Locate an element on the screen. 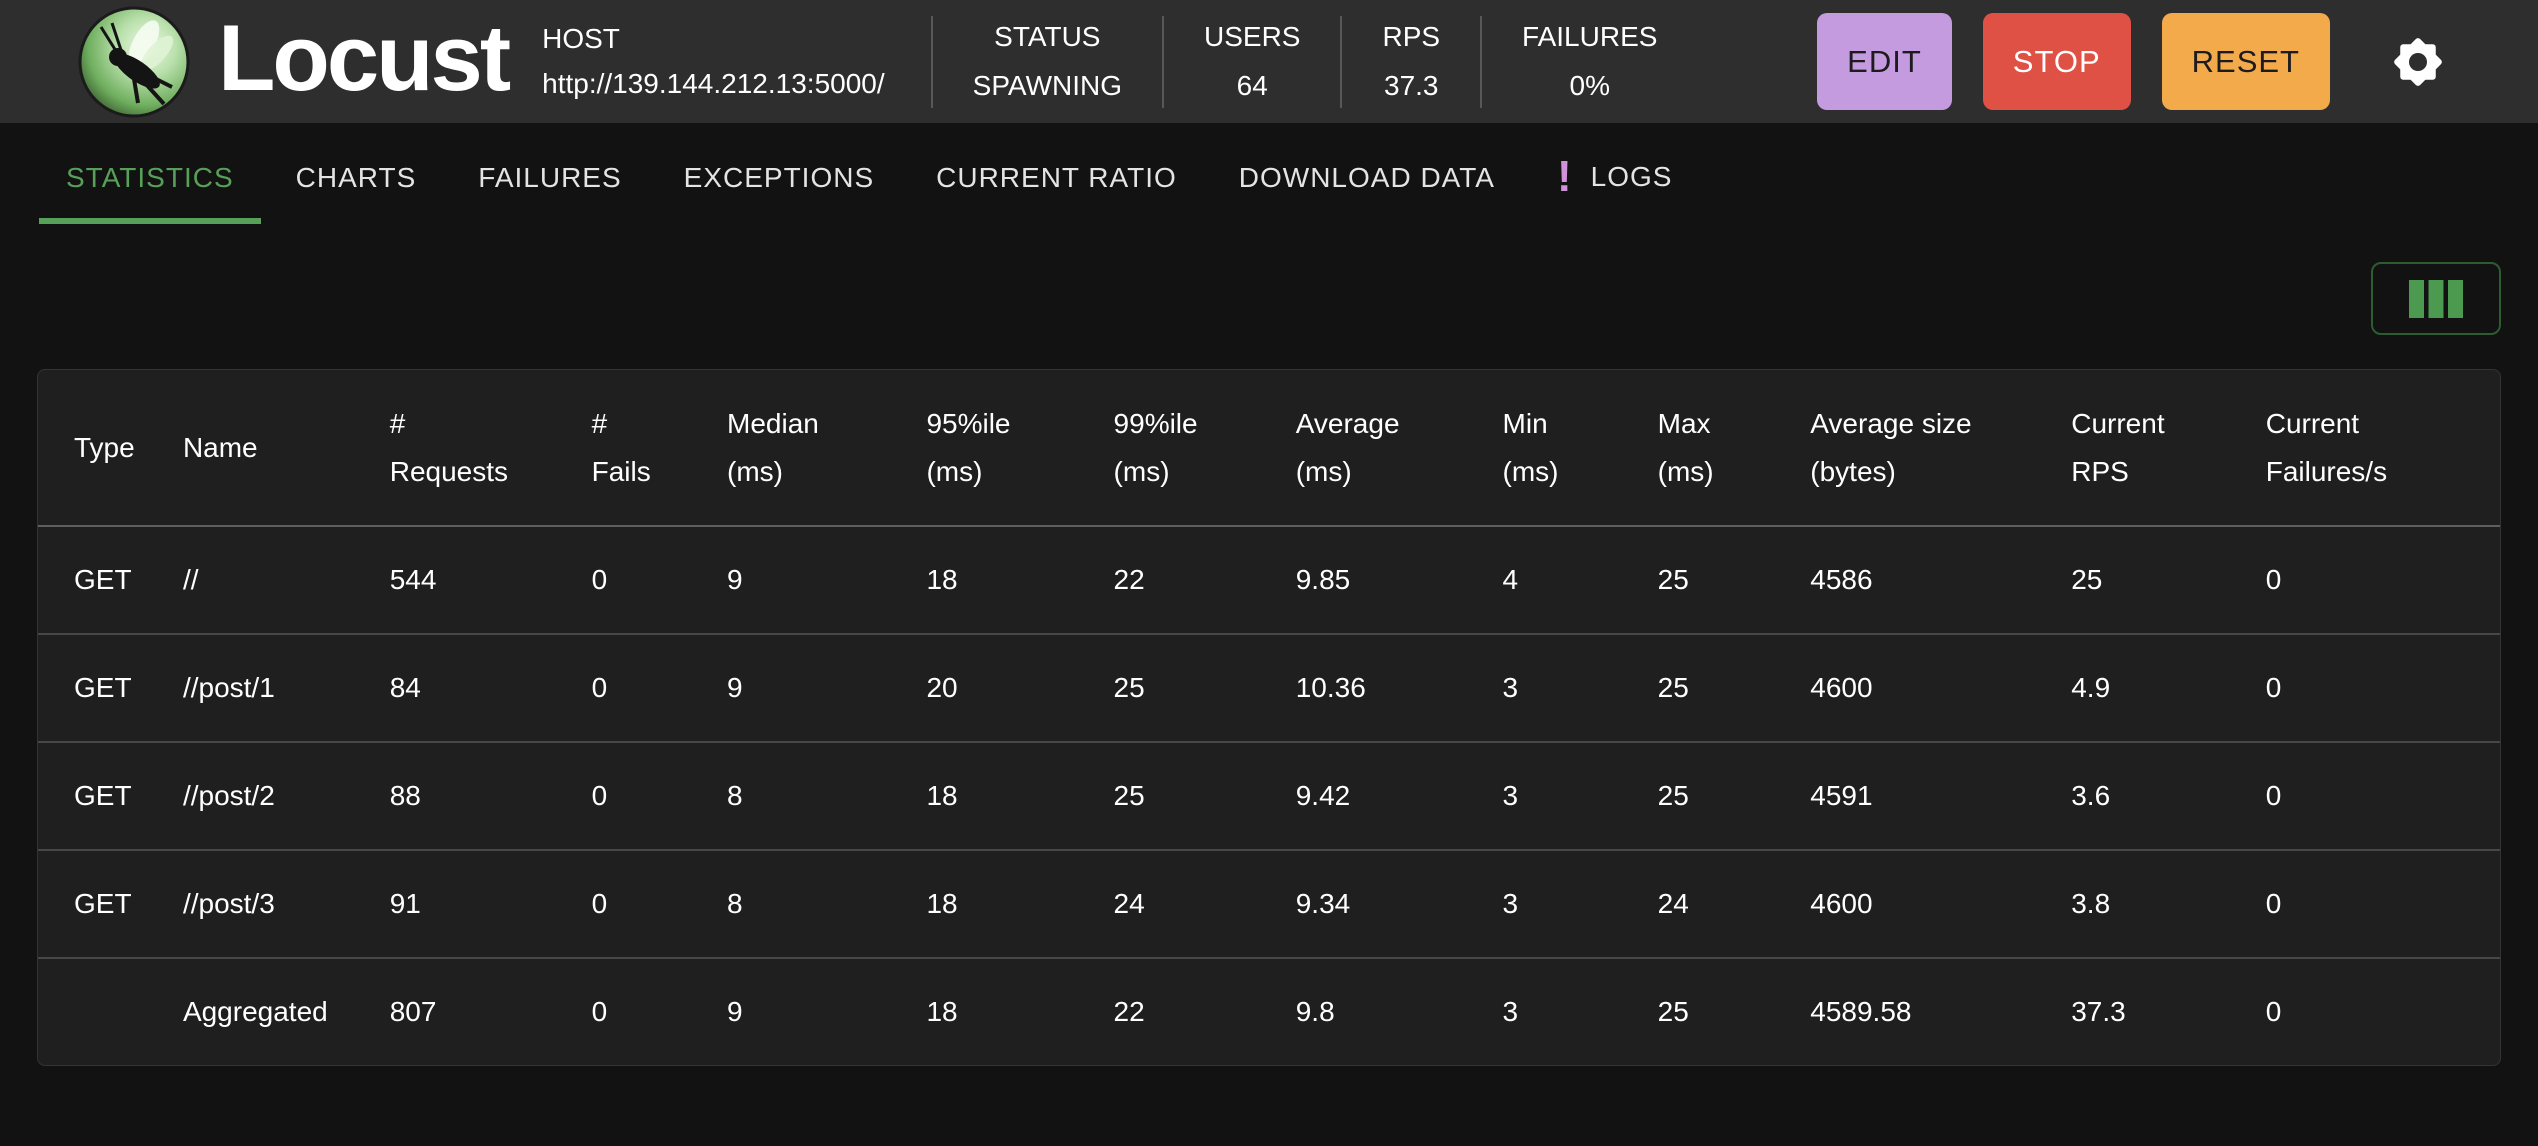  table-cell: //post/1 is located at coordinates (274, 689).